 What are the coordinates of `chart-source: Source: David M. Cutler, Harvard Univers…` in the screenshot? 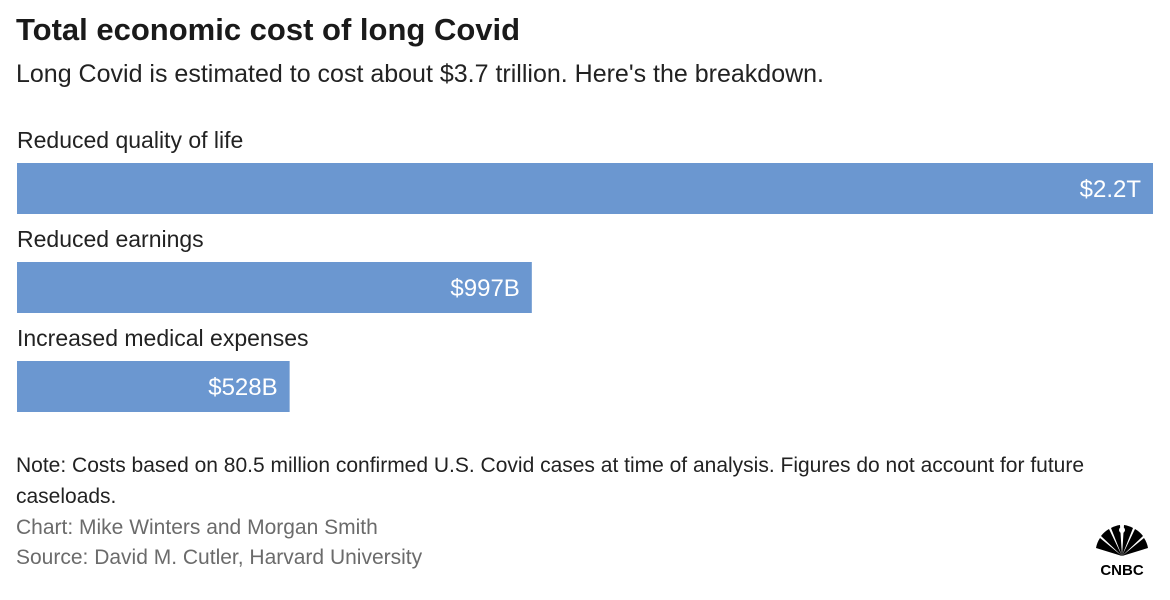 It's located at (219, 557).